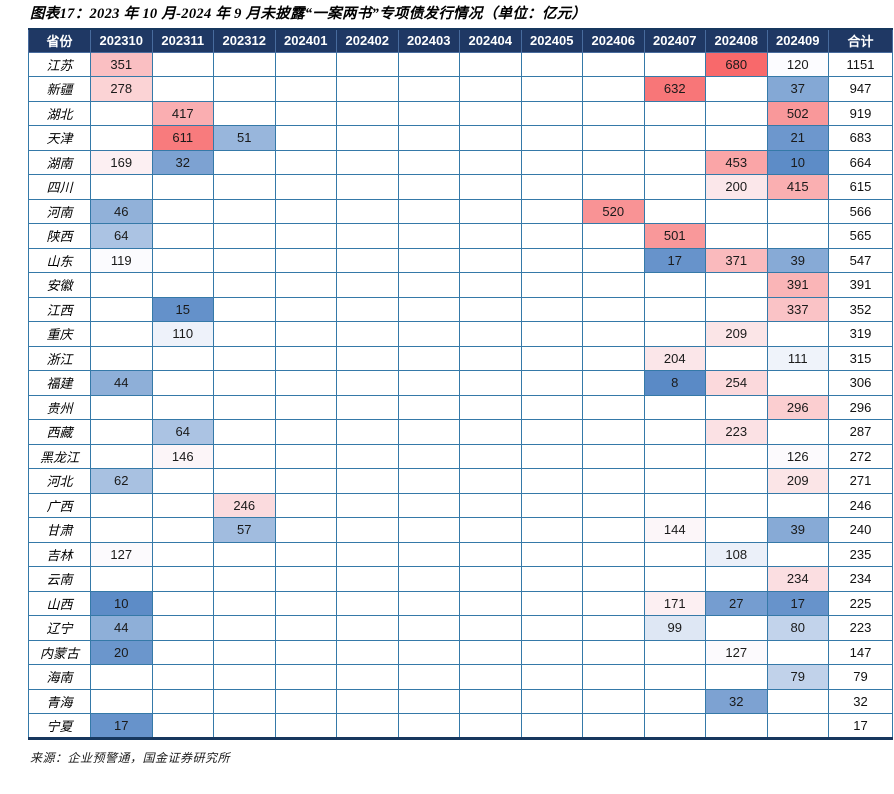 The image size is (894, 794). Describe the element at coordinates (59, 701) in the screenshot. I see `province-cell: 青海` at that location.